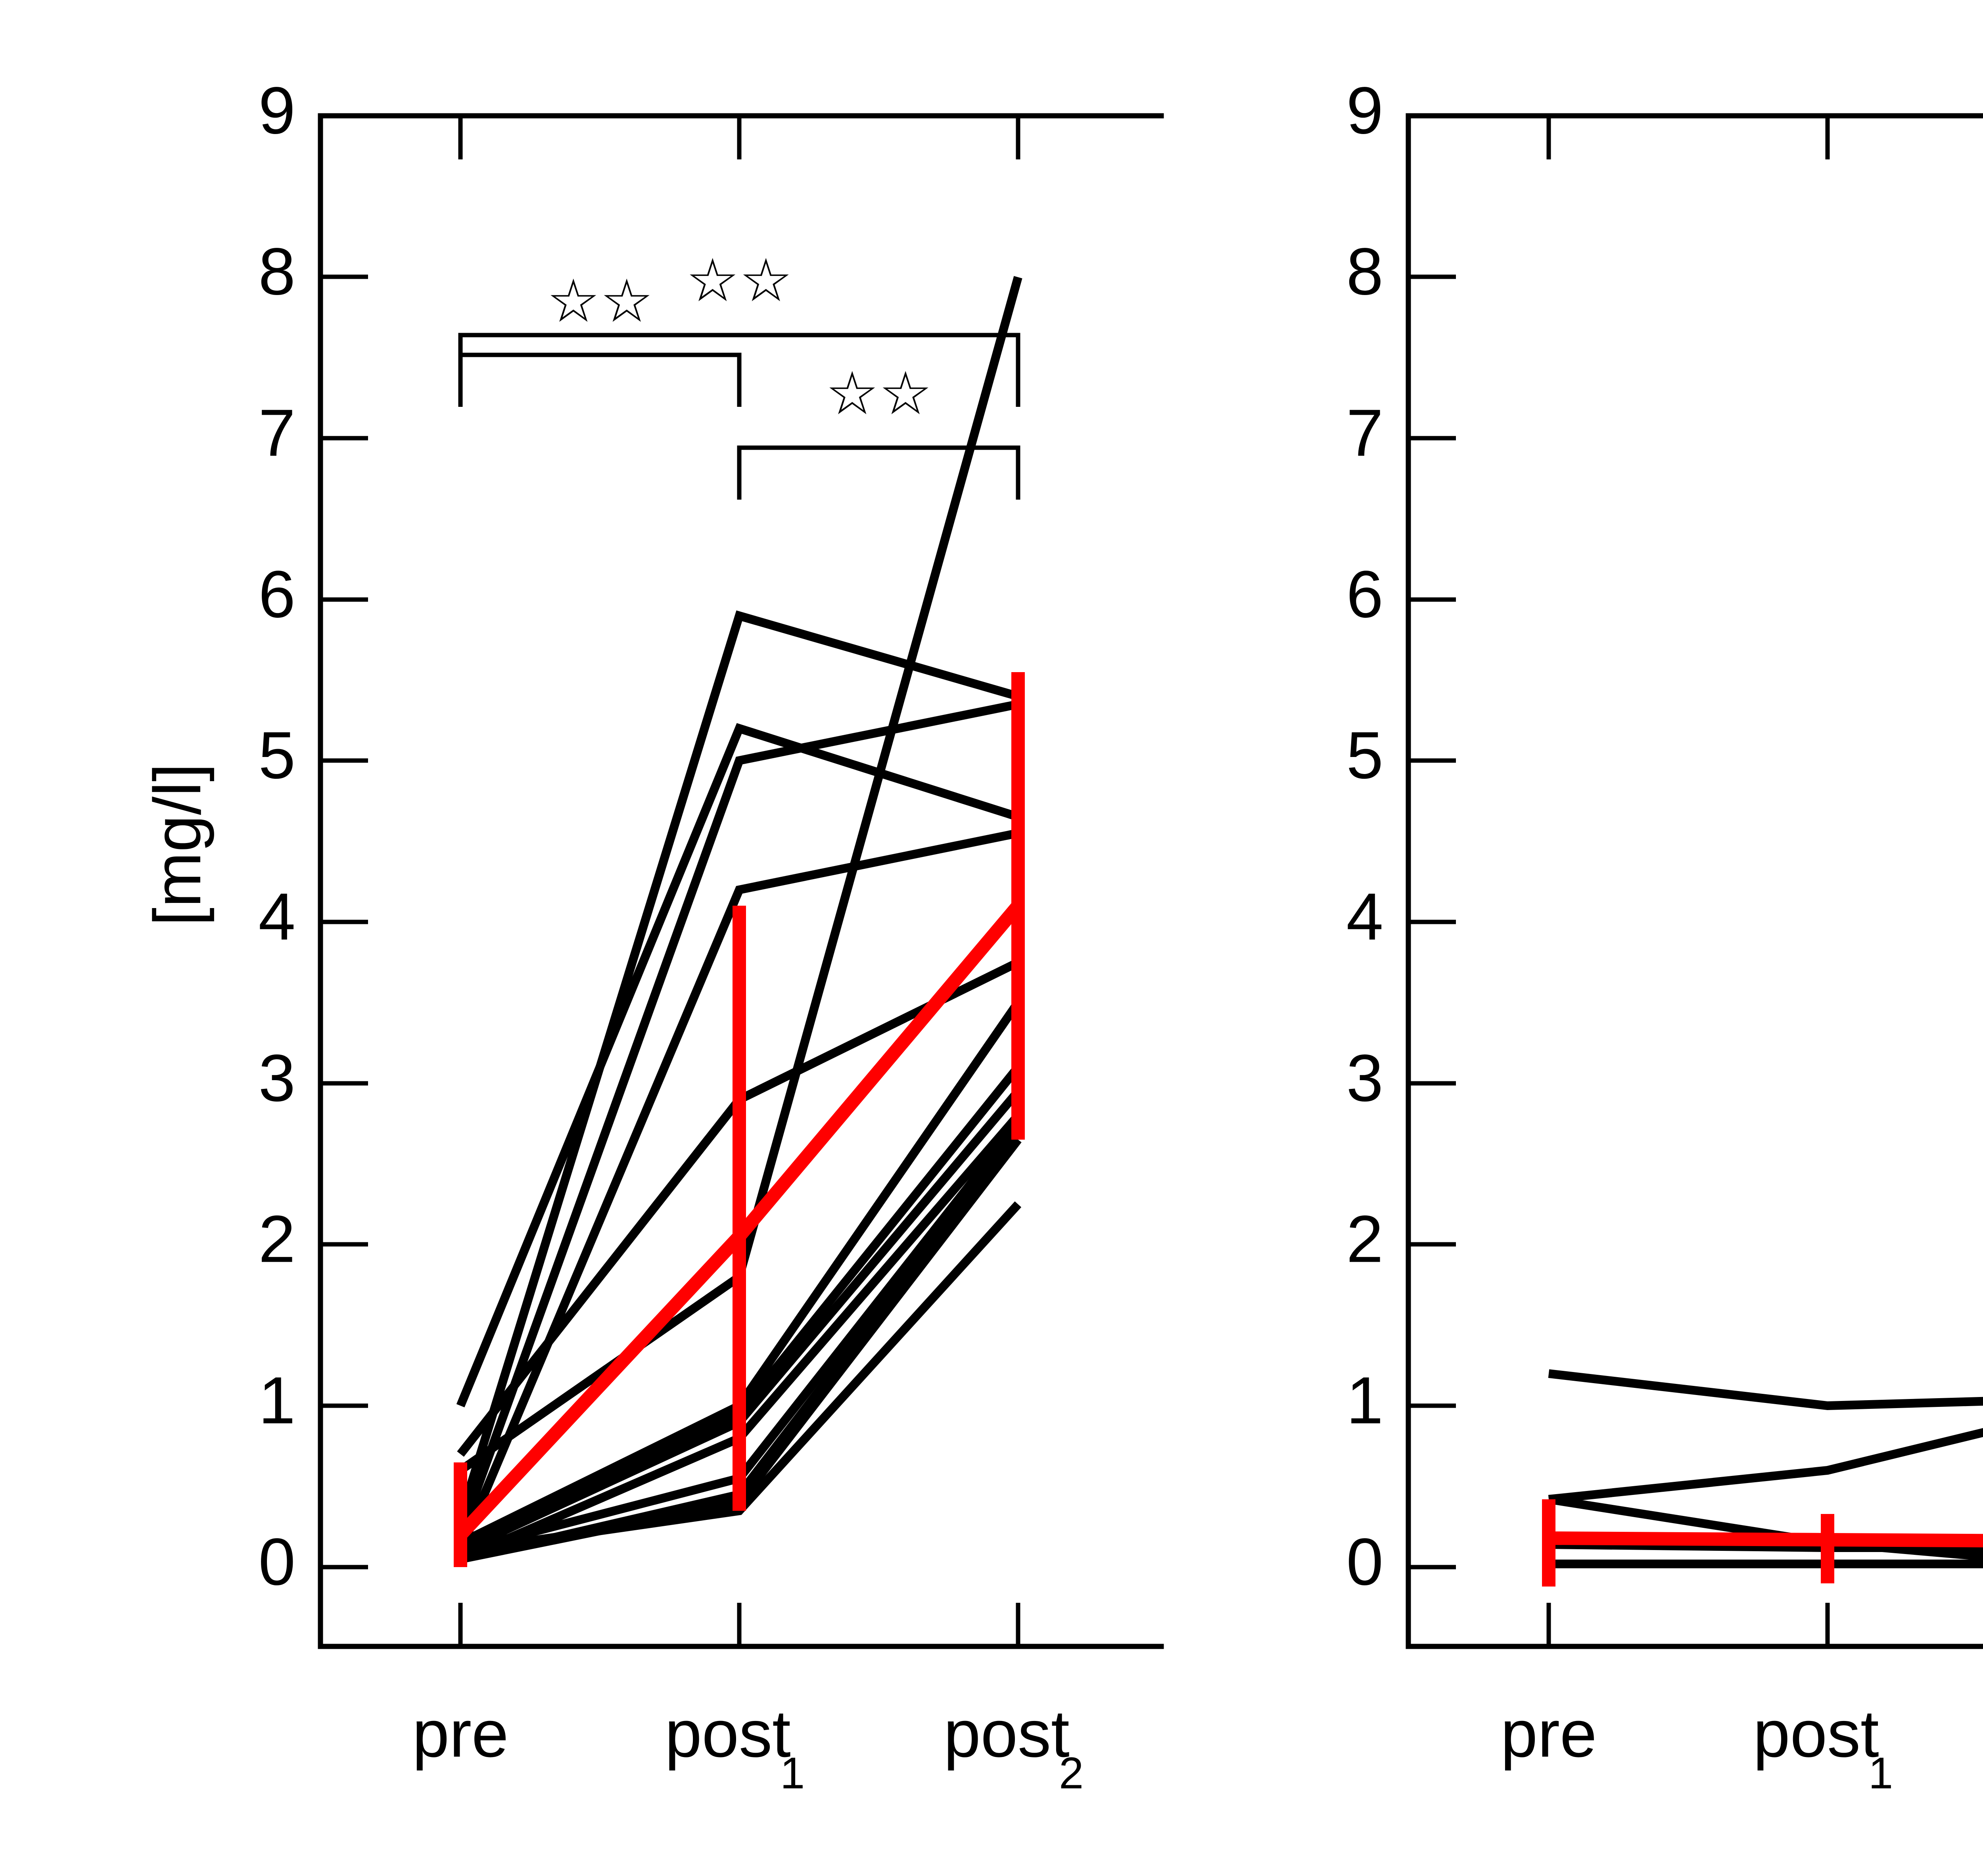  What do you see at coordinates (1071, 1773) in the screenshot?
I see `x-tick-label-post2-subscript: 2` at bounding box center [1071, 1773].